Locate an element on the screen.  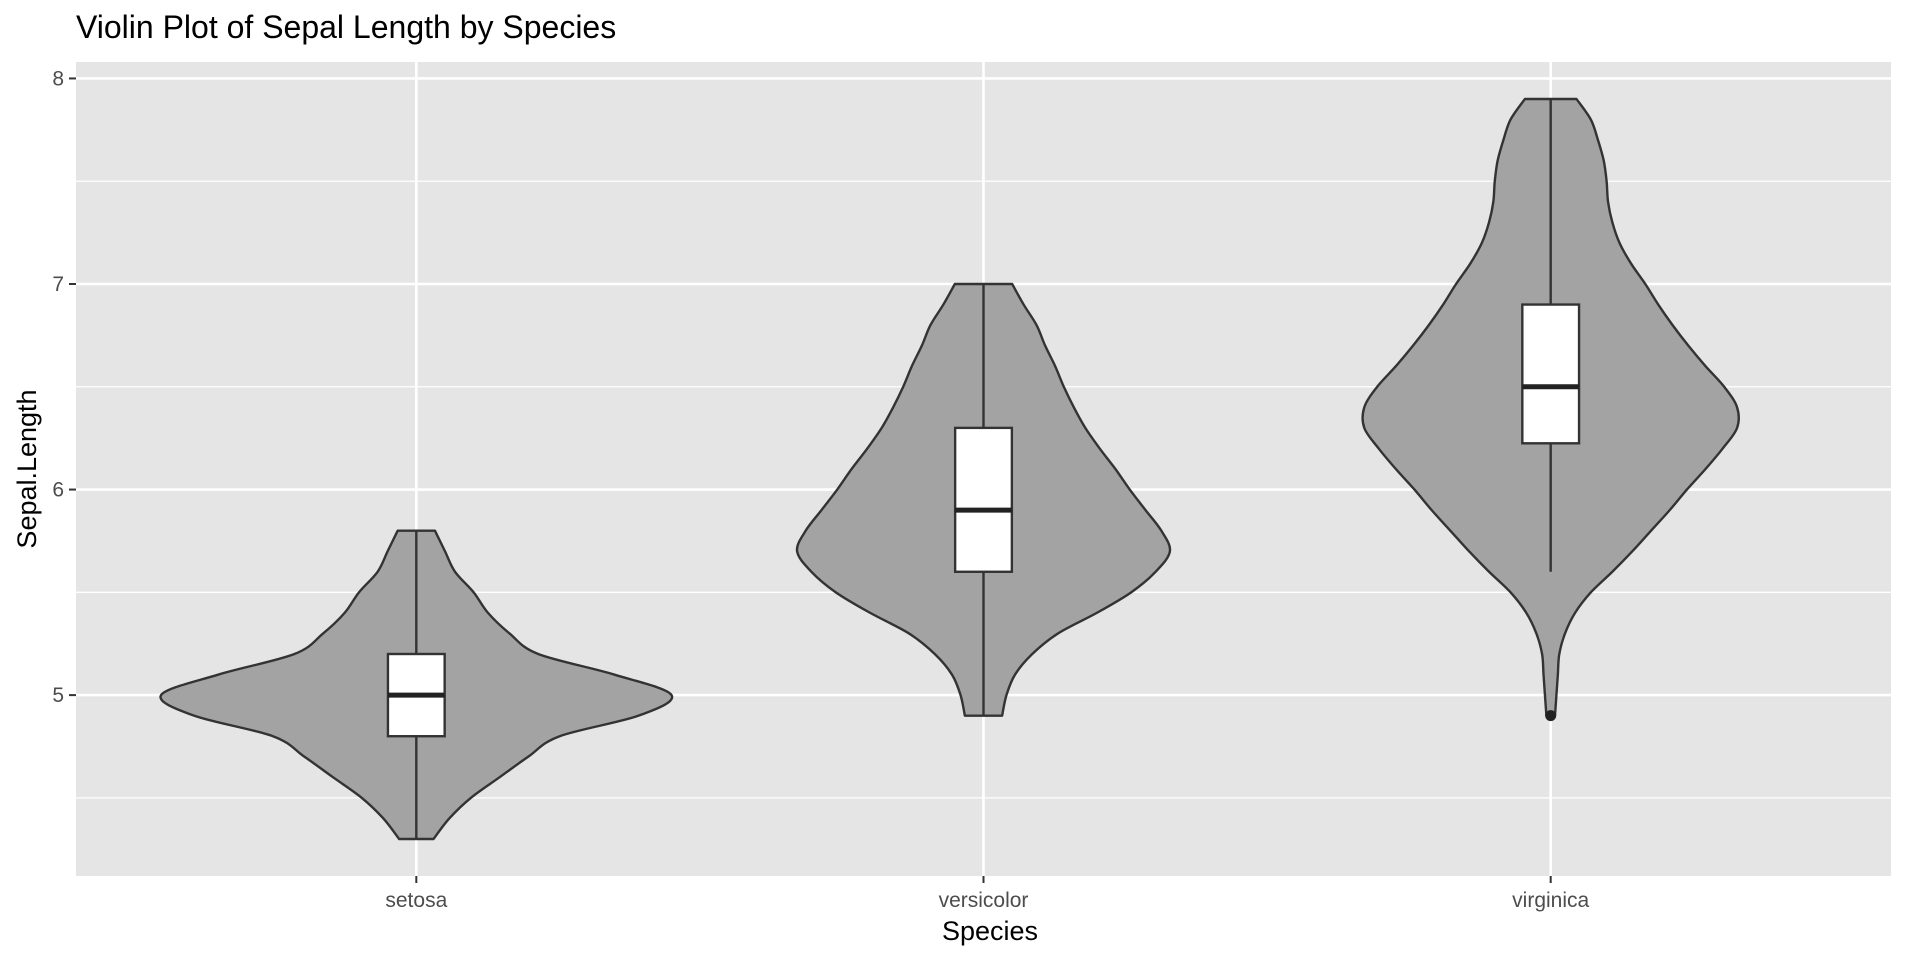
y-tick-label: 6 is located at coordinates (58, 490).